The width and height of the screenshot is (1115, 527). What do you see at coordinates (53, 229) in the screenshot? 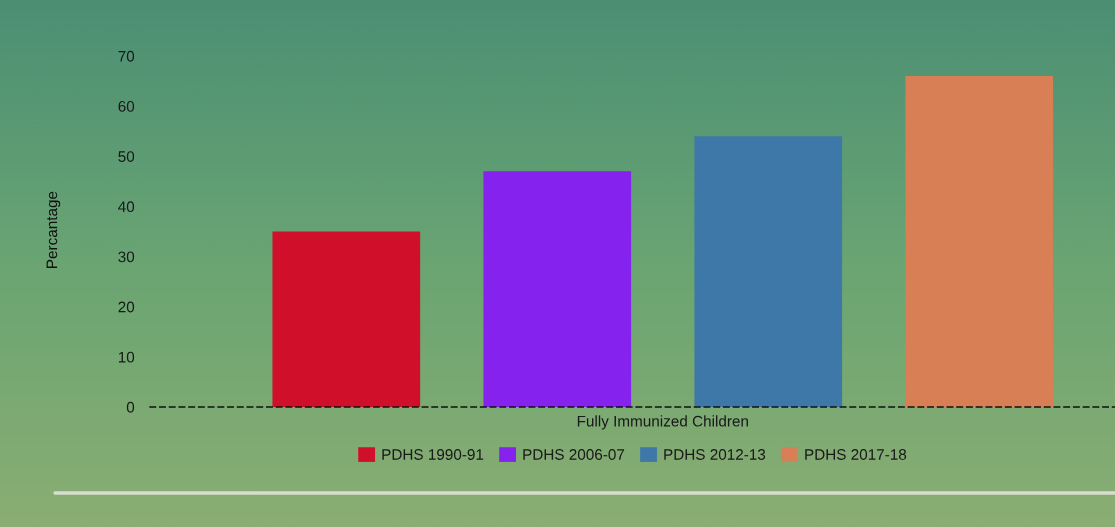
I see `y-axis-title: Percantage` at bounding box center [53, 229].